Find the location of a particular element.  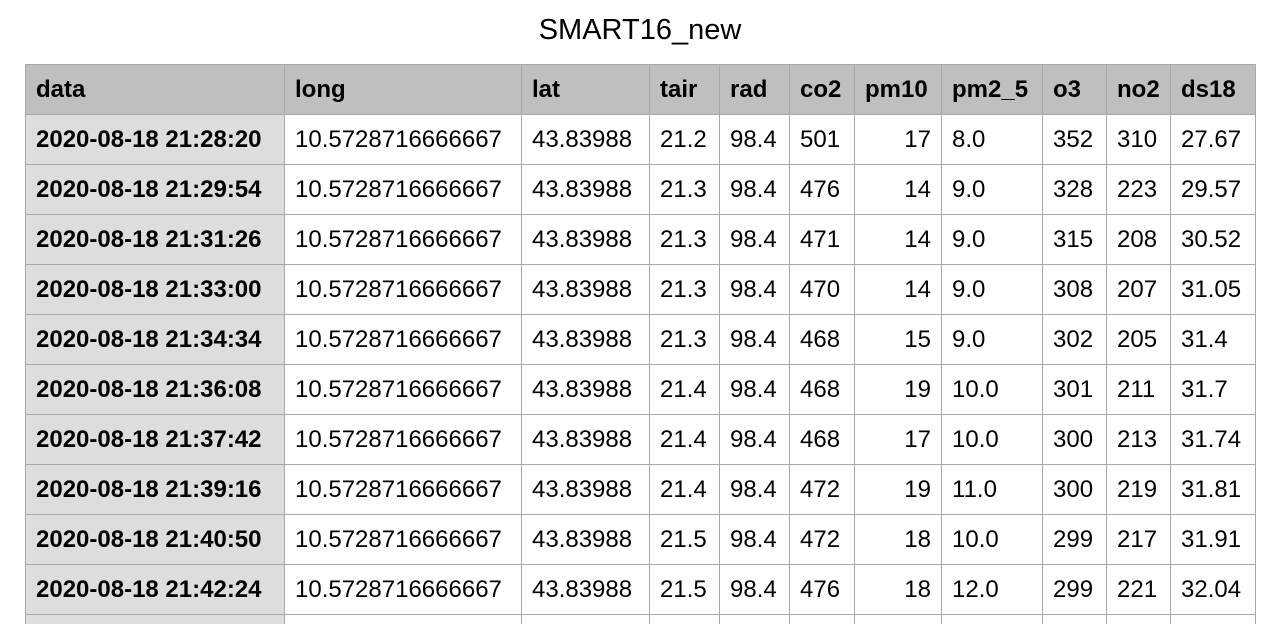

cell-ds18: 31.74 is located at coordinates (1213, 439).